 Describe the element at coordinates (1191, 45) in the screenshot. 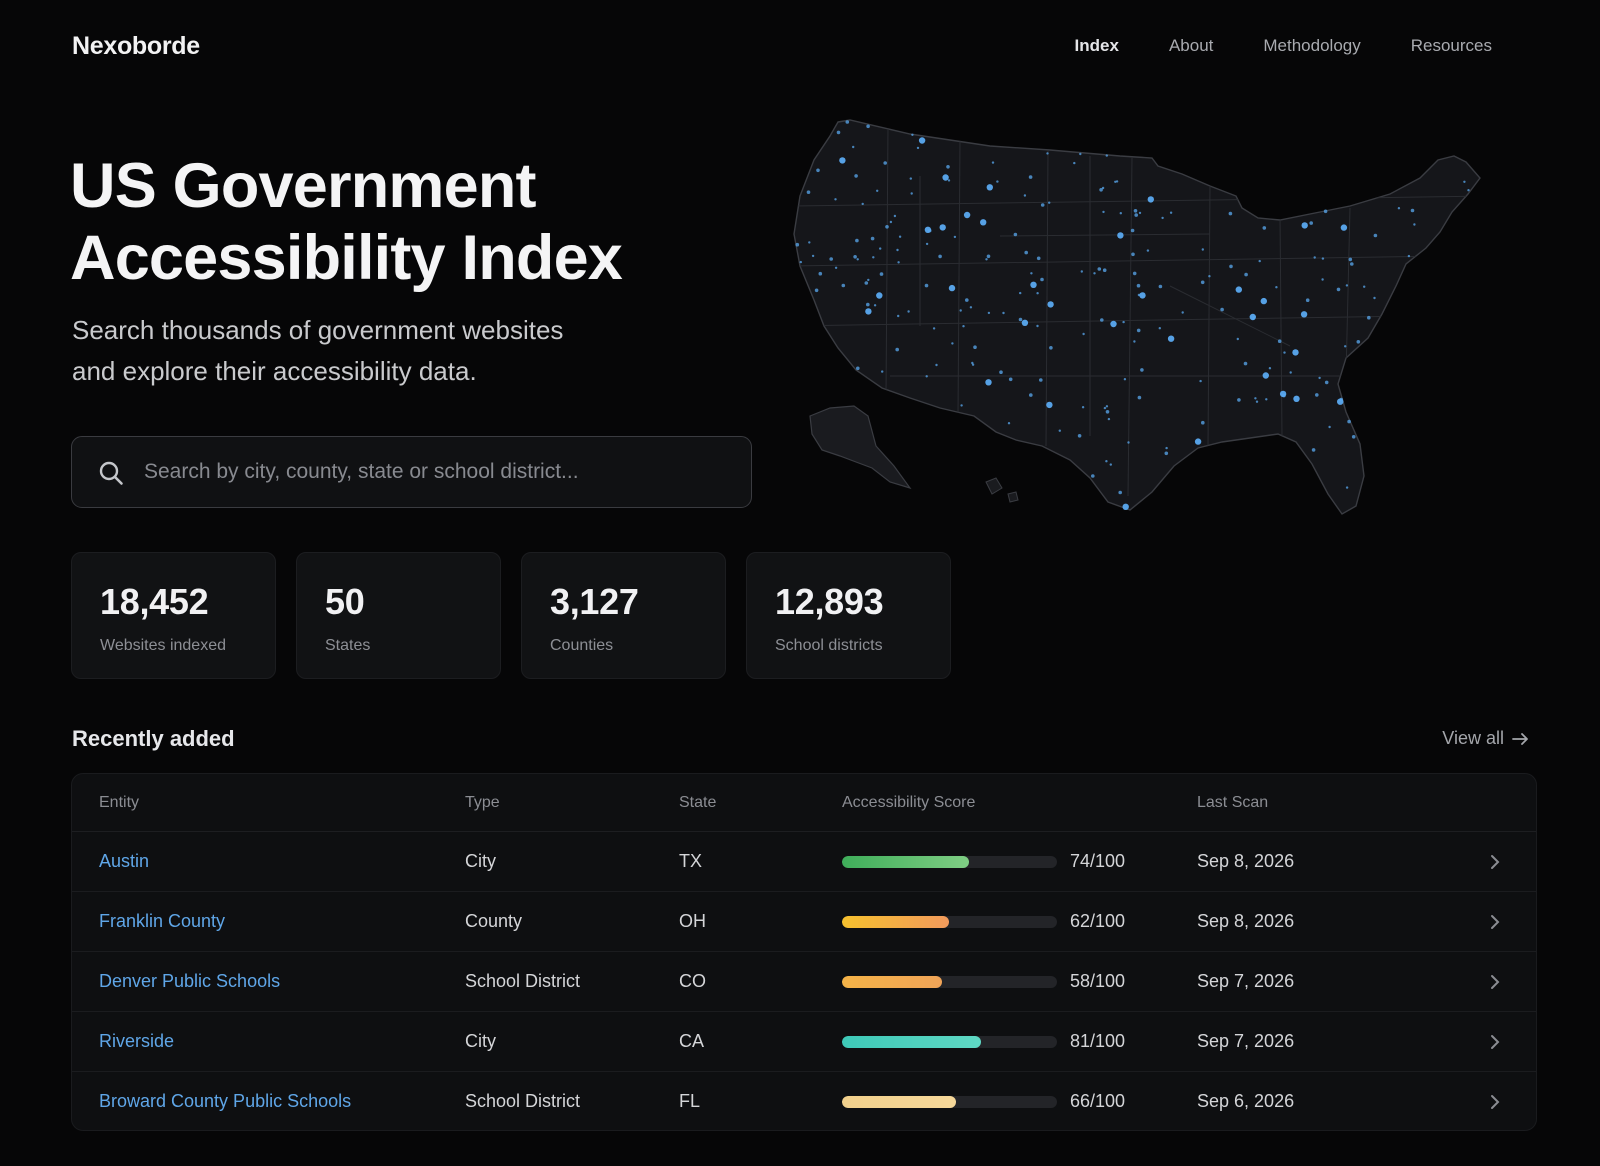

I see `nav-item-about: About` at that location.